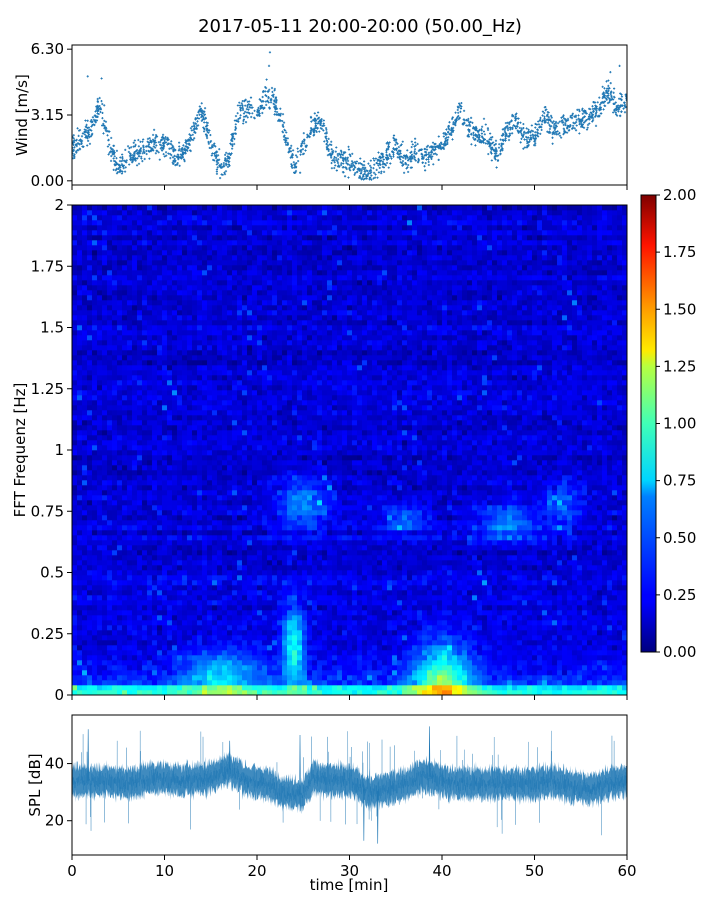 This screenshot has height=900, width=720. What do you see at coordinates (360, 26) in the screenshot?
I see `chart-title: 2017-05-11 20:00-20:00 (50.00_Hz)` at bounding box center [360, 26].